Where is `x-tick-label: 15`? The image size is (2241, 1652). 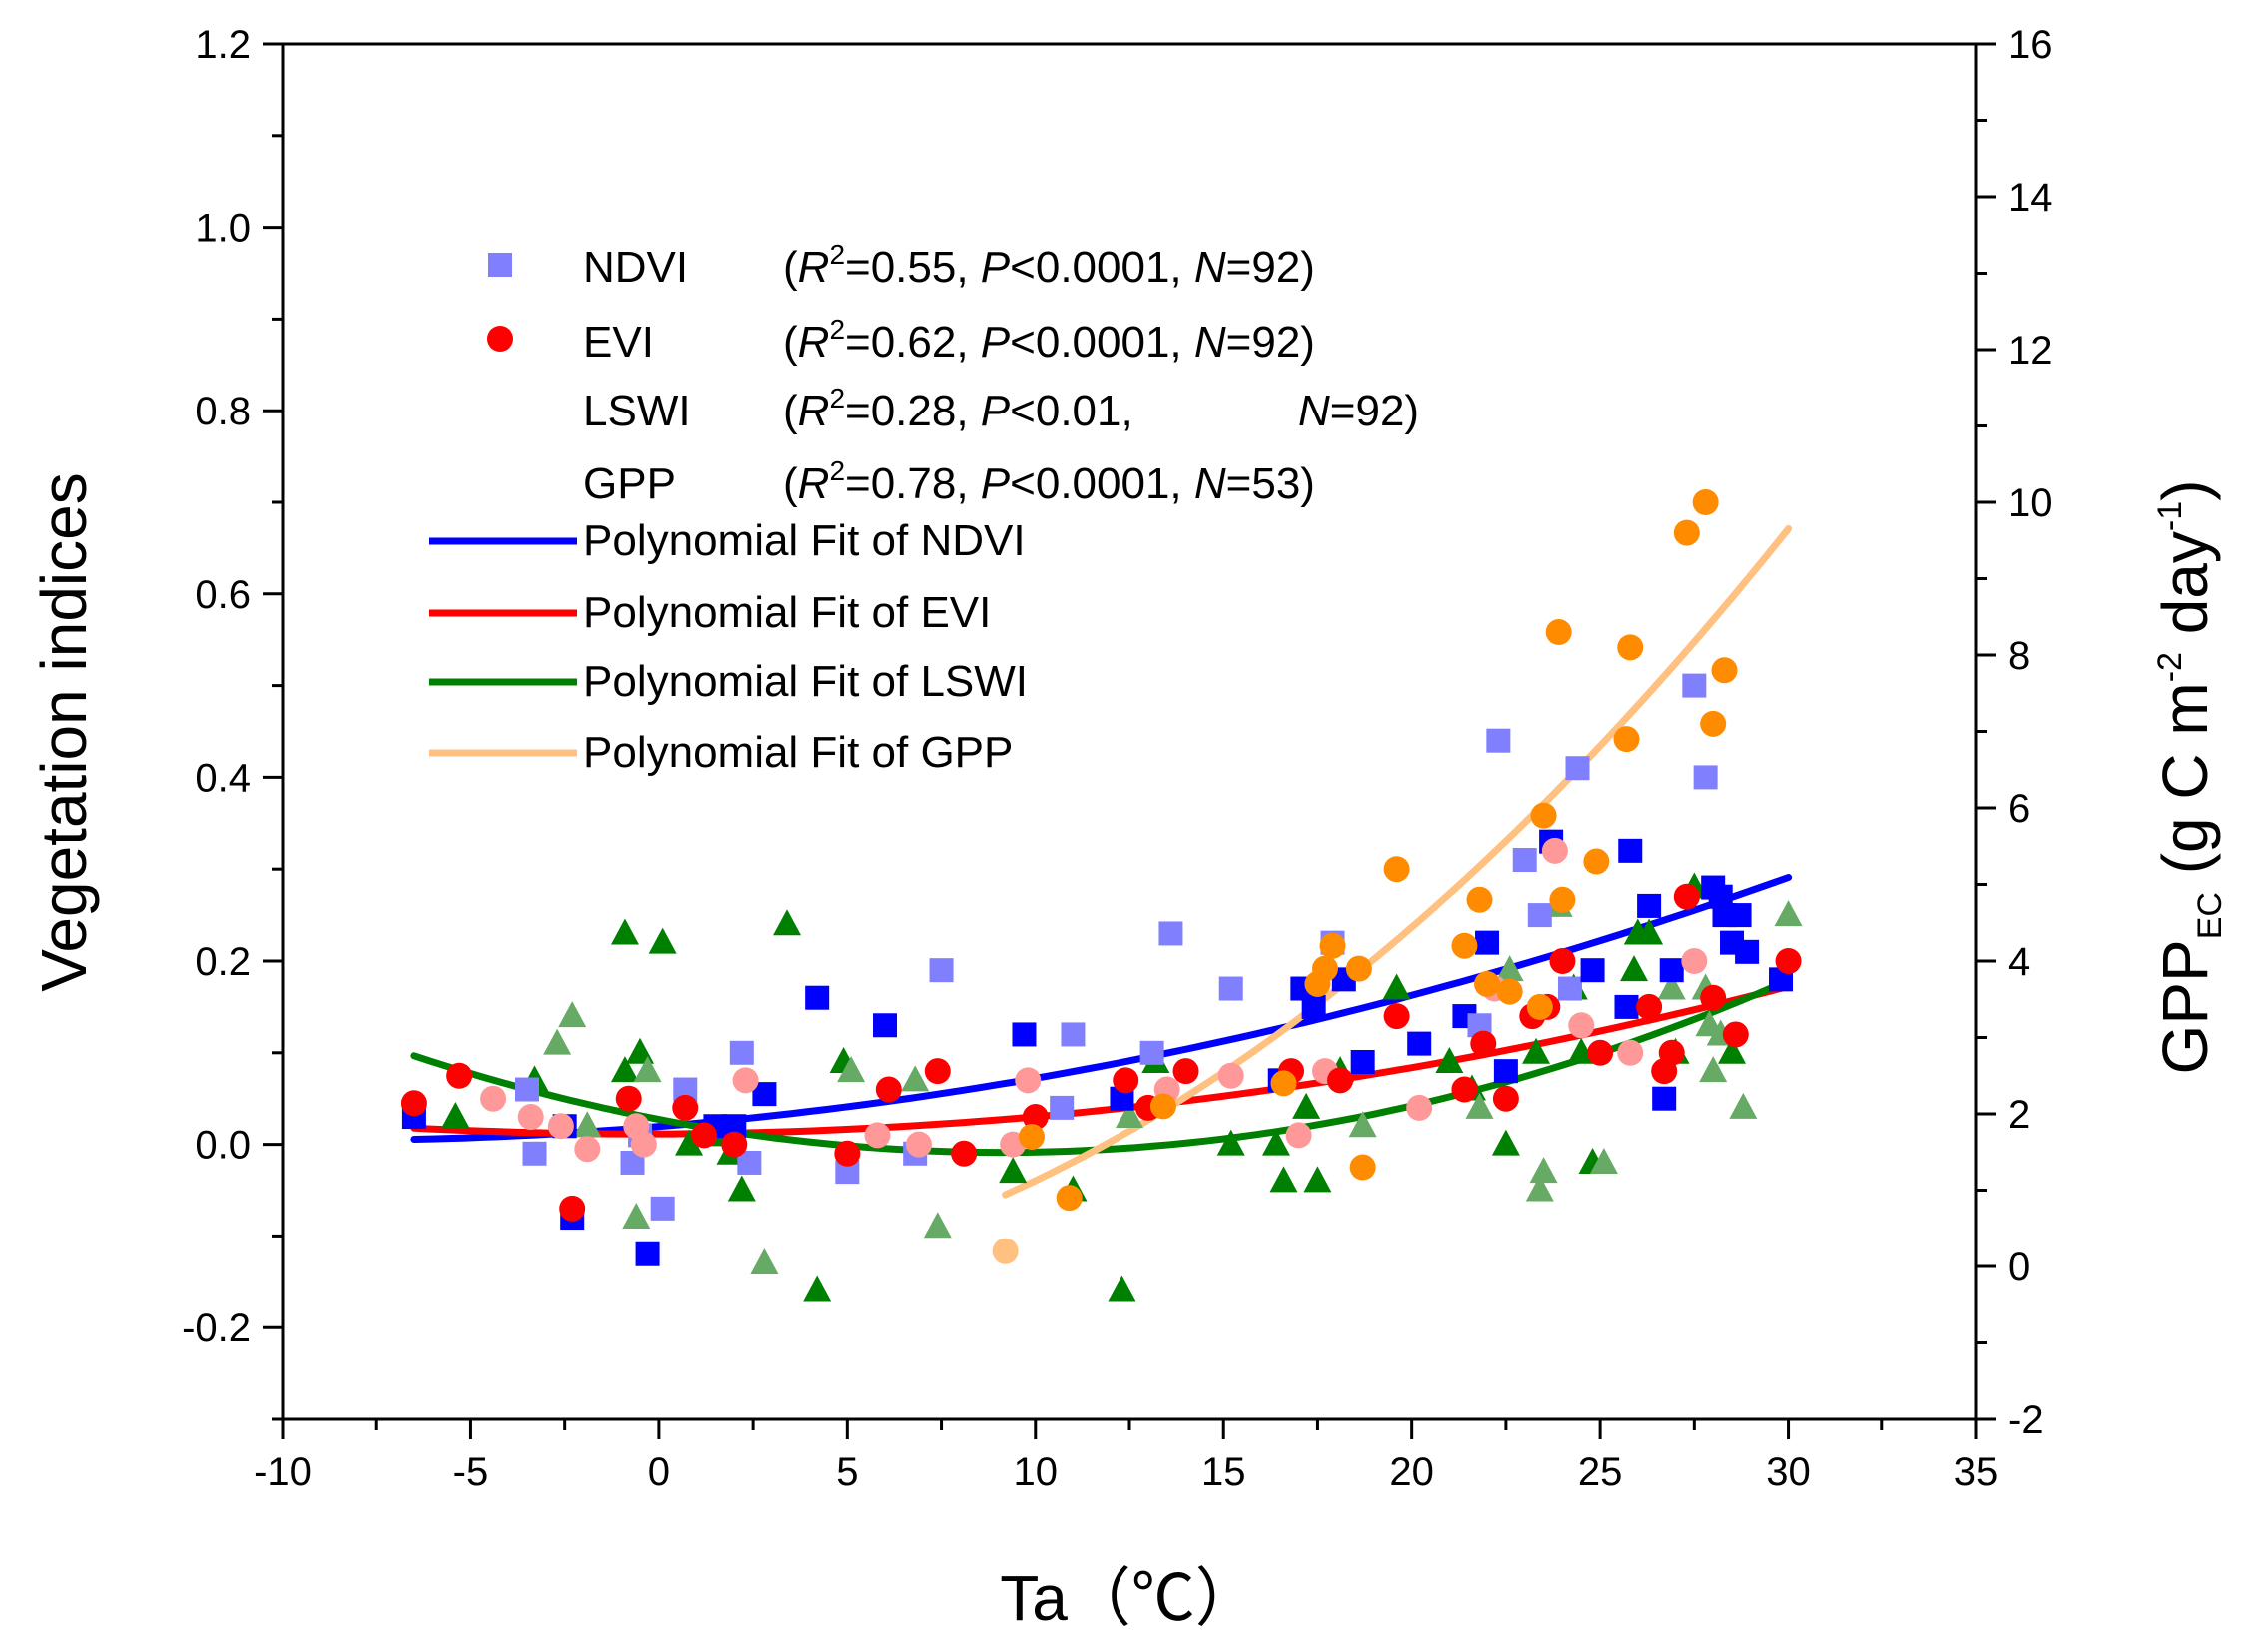
x-tick-label: 15 is located at coordinates (1223, 1472).